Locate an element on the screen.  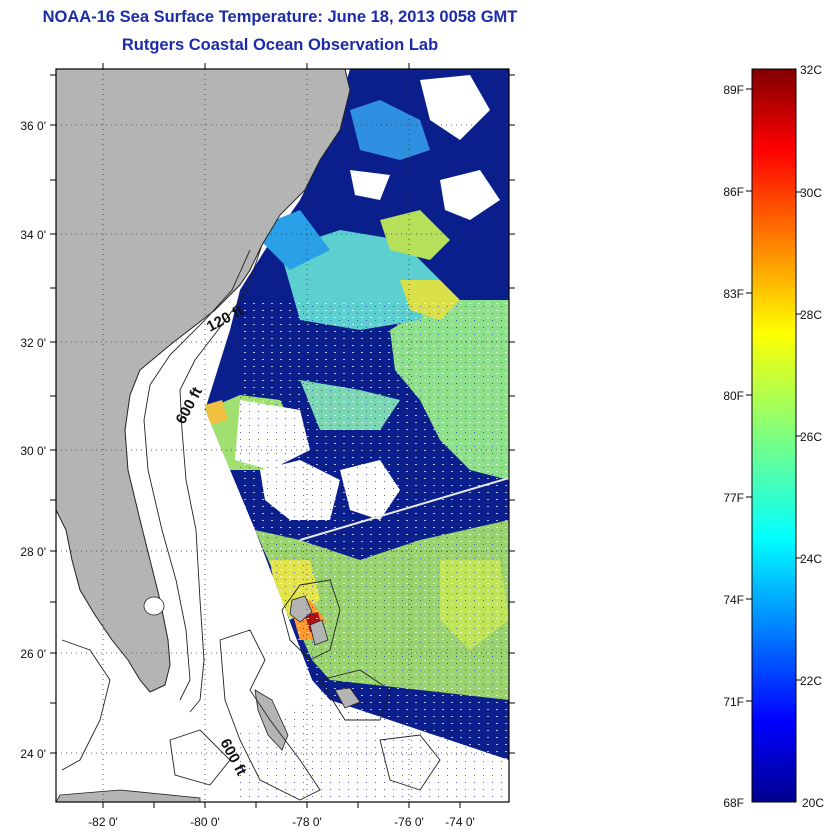
lat-label: 24 0' is located at coordinates (33, 754).